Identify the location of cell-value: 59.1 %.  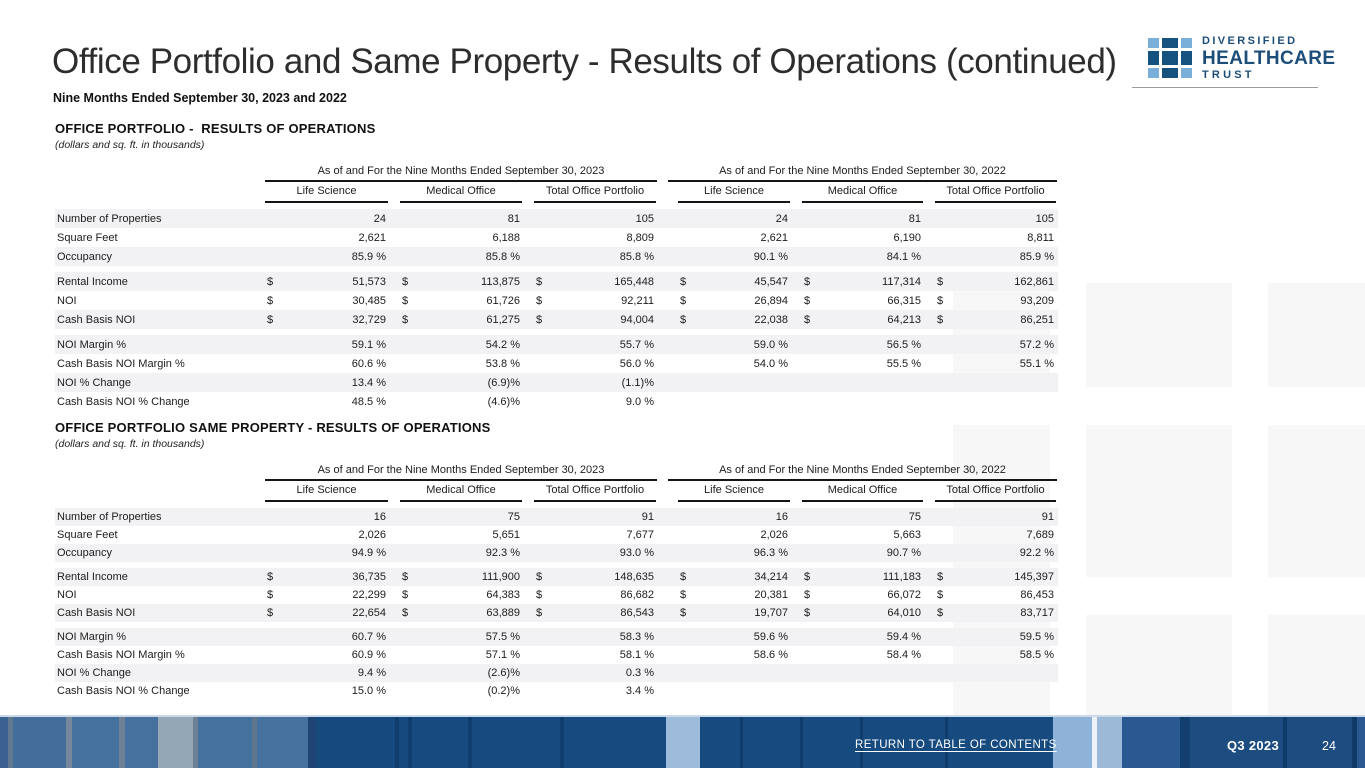
(368, 344).